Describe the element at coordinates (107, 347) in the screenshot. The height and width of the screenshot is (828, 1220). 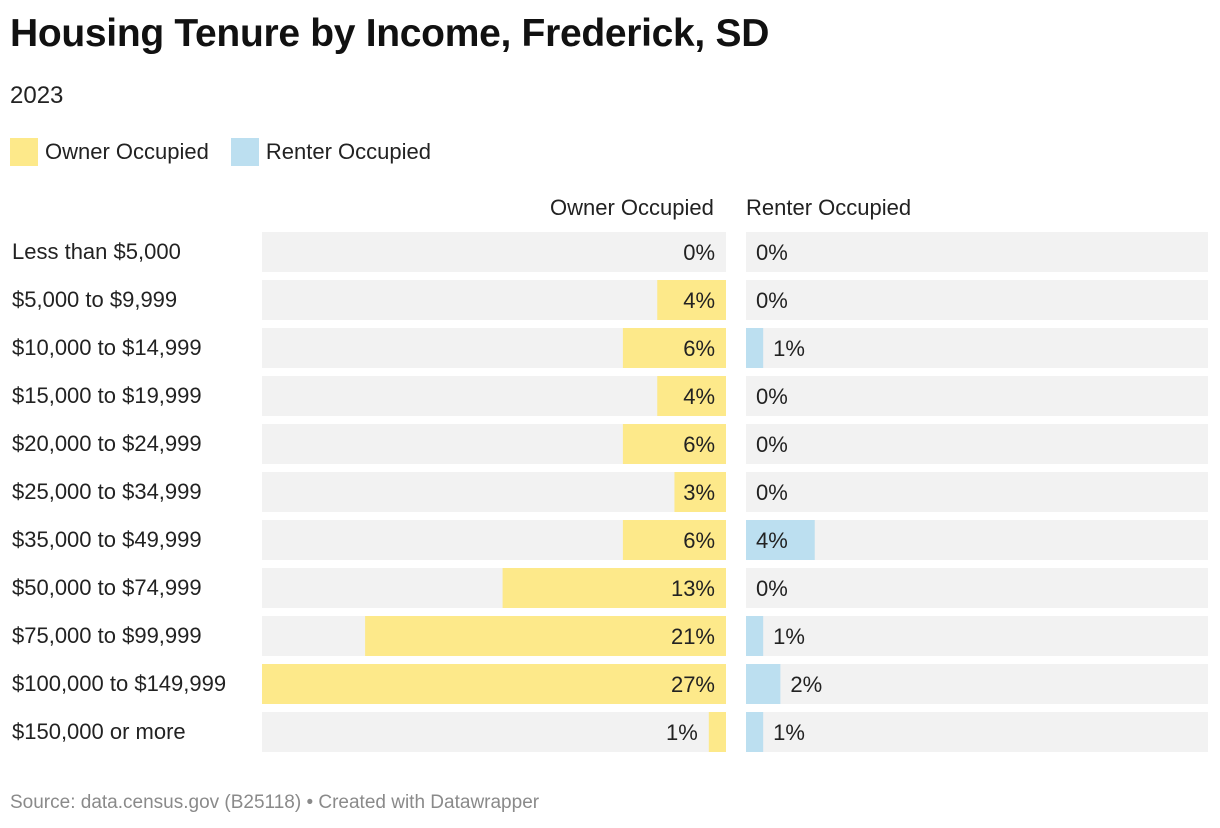
I see `category-label: $10,000 to $14,999` at that location.